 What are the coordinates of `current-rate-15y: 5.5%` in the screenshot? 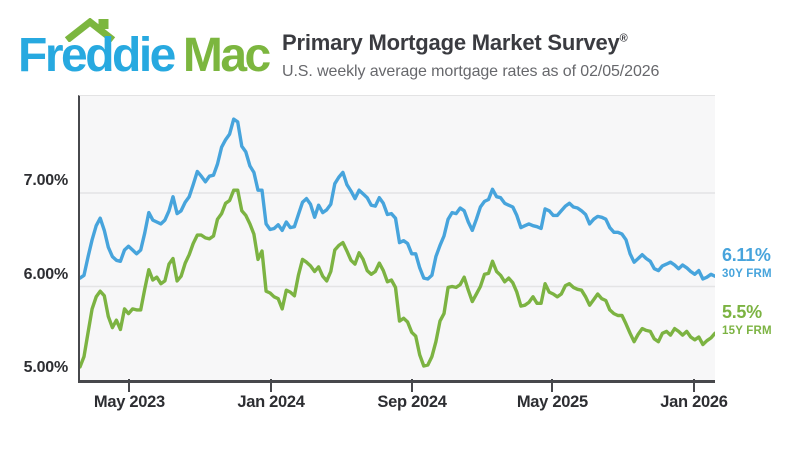 It's located at (742, 312).